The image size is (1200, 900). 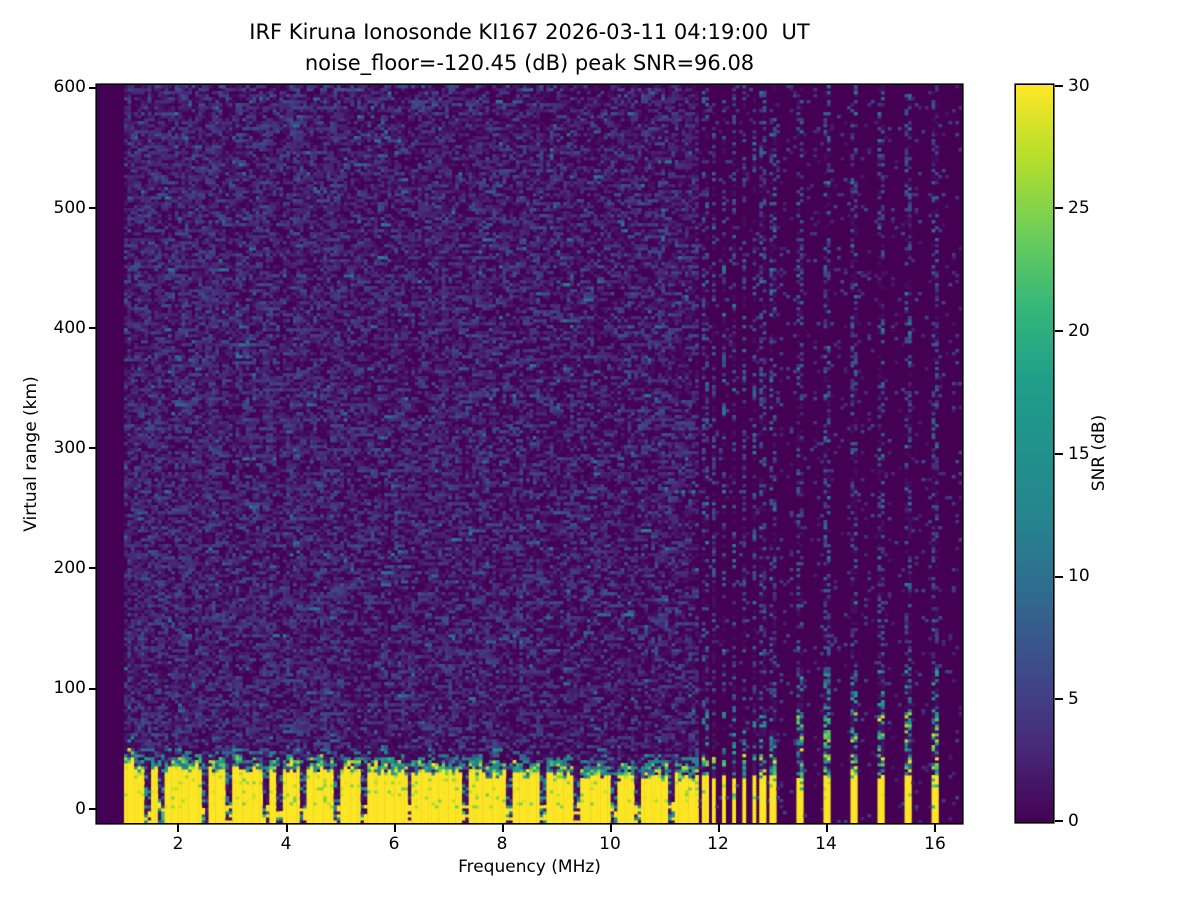 I want to click on x-tick-label: 10, so click(x=610, y=844).